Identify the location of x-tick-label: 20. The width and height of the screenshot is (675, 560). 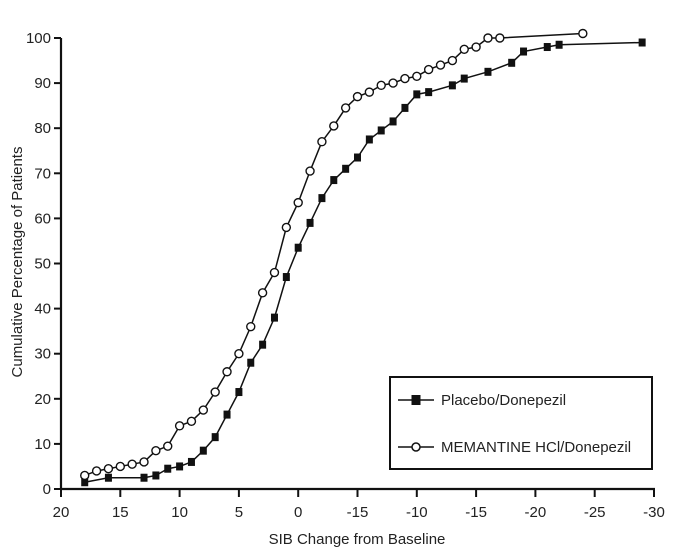
(61, 512).